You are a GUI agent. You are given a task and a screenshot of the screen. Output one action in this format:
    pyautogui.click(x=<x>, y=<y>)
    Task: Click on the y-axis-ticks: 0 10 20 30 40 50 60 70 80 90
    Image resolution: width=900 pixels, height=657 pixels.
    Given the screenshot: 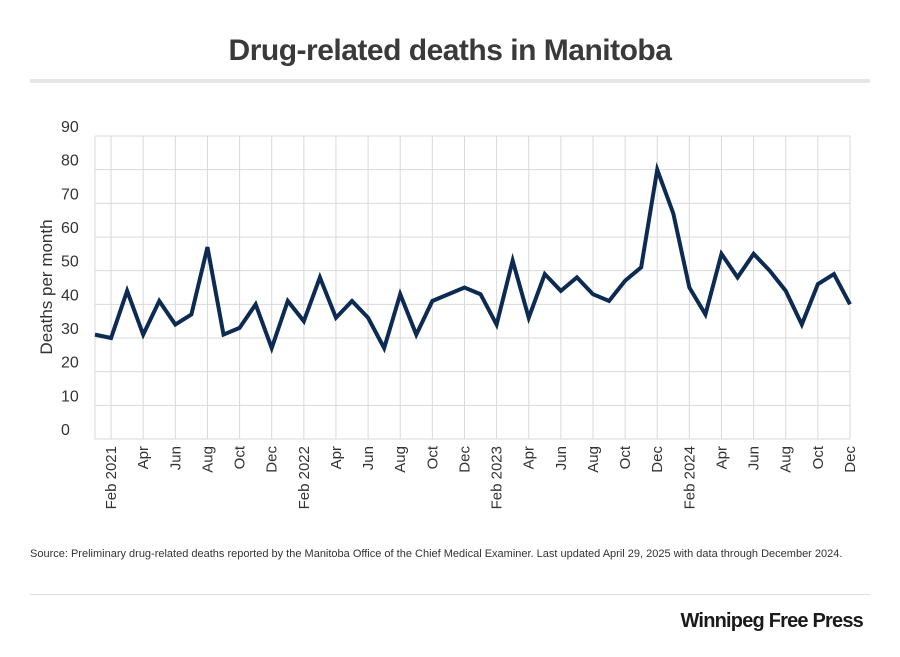 What is the action you would take?
    pyautogui.click(x=70, y=279)
    